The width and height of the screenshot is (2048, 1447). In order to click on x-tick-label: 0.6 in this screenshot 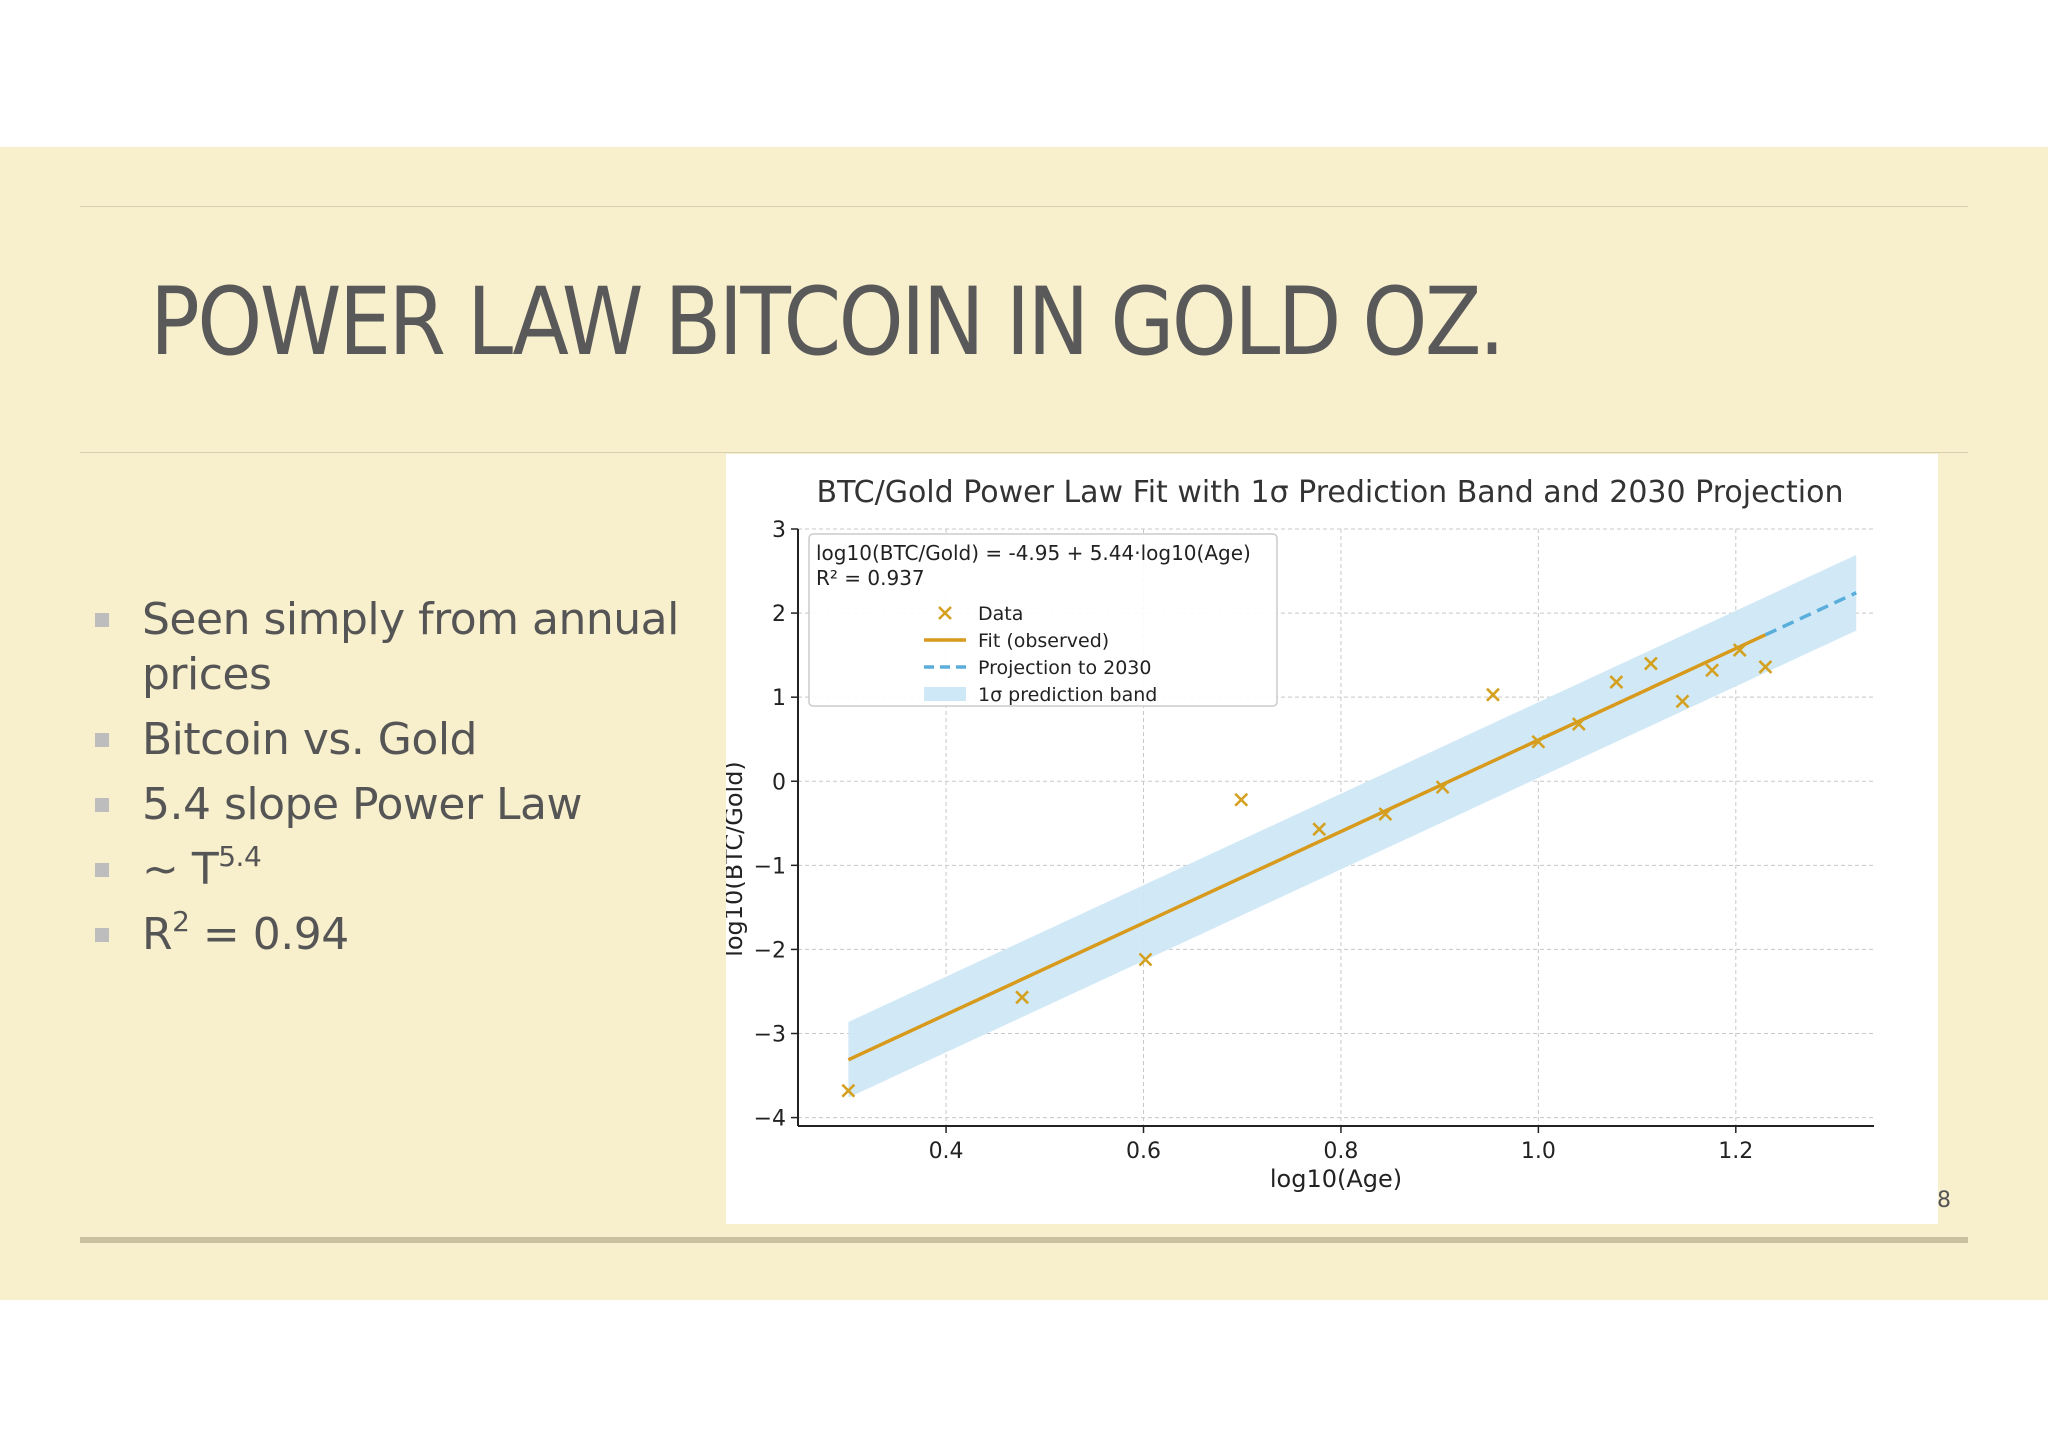, I will do `click(1143, 1151)`.